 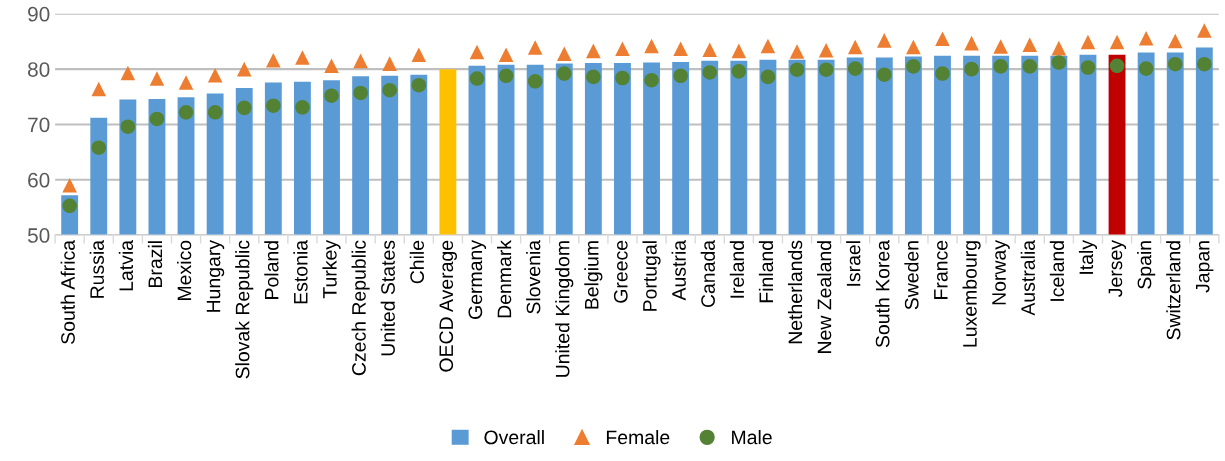 What do you see at coordinates (1117, 268) in the screenshot?
I see `x-tick-label: Jersey` at bounding box center [1117, 268].